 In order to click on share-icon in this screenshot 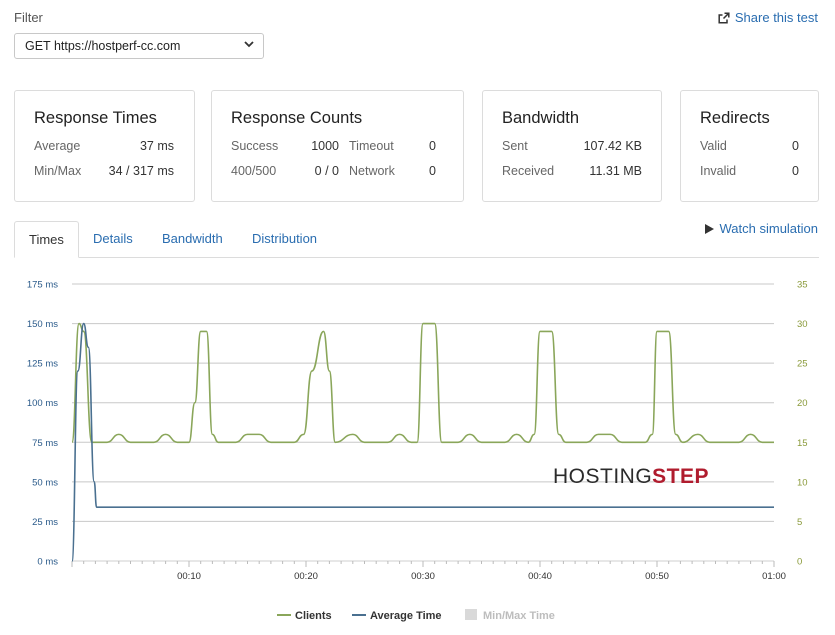, I will do `click(724, 17)`.